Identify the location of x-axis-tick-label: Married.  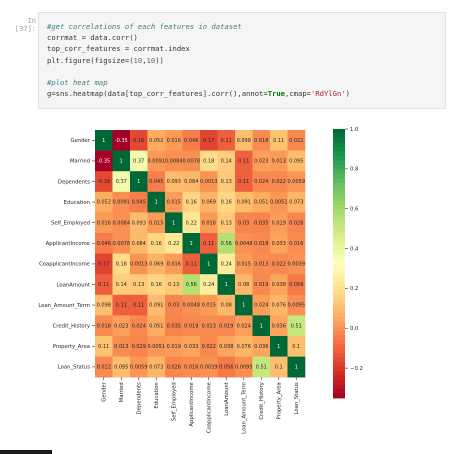
(122, 392).